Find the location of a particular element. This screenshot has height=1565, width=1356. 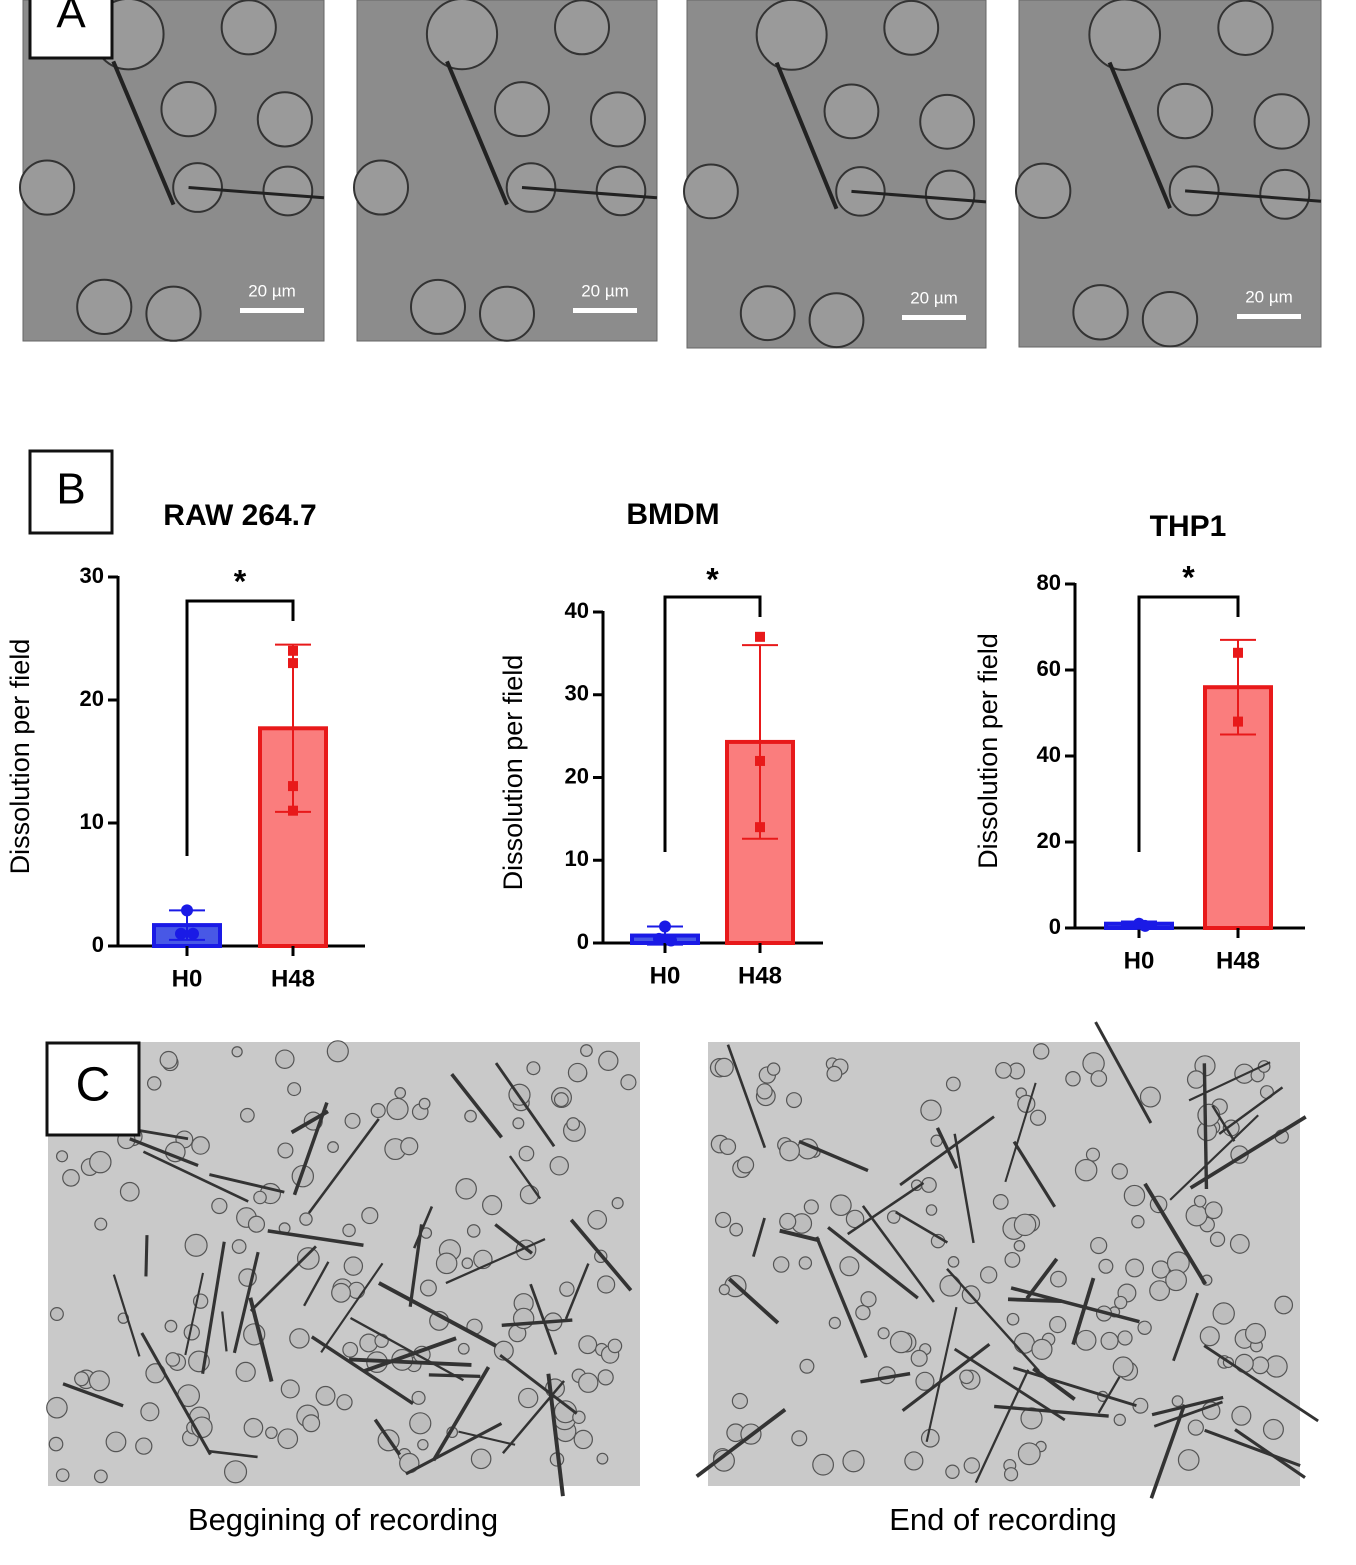

x-tick-label: H48 is located at coordinates (760, 975).